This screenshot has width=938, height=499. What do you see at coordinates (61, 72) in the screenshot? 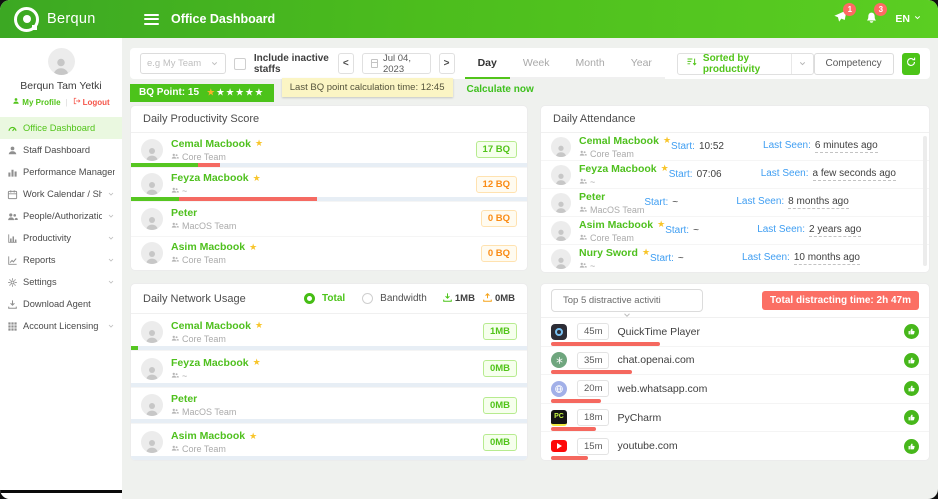
I see `sidebar-profile: Berqun Tam Yetki My Profile | Logout` at bounding box center [61, 72].